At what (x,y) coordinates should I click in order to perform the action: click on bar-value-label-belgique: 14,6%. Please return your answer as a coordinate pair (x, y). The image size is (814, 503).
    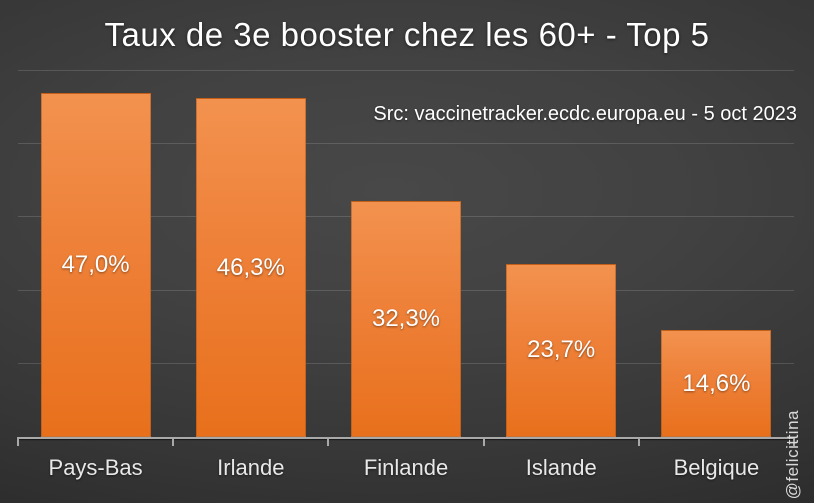
    Looking at the image, I should click on (716, 383).